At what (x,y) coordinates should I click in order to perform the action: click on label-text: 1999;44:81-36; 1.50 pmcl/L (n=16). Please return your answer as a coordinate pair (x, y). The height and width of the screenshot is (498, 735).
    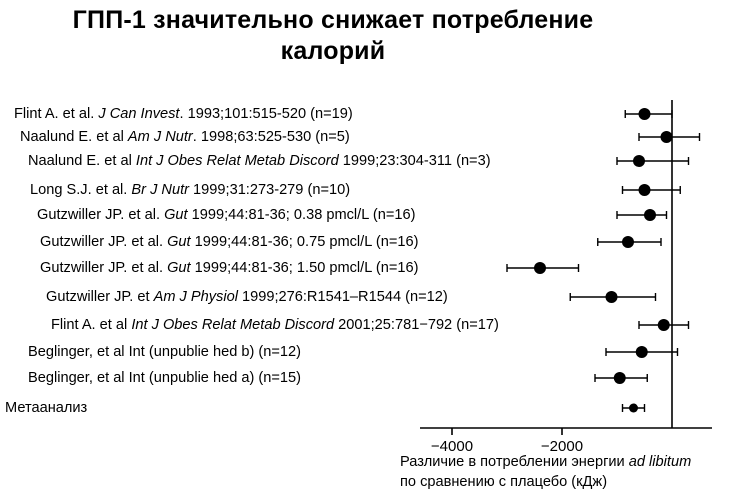
    Looking at the image, I should click on (304, 268).